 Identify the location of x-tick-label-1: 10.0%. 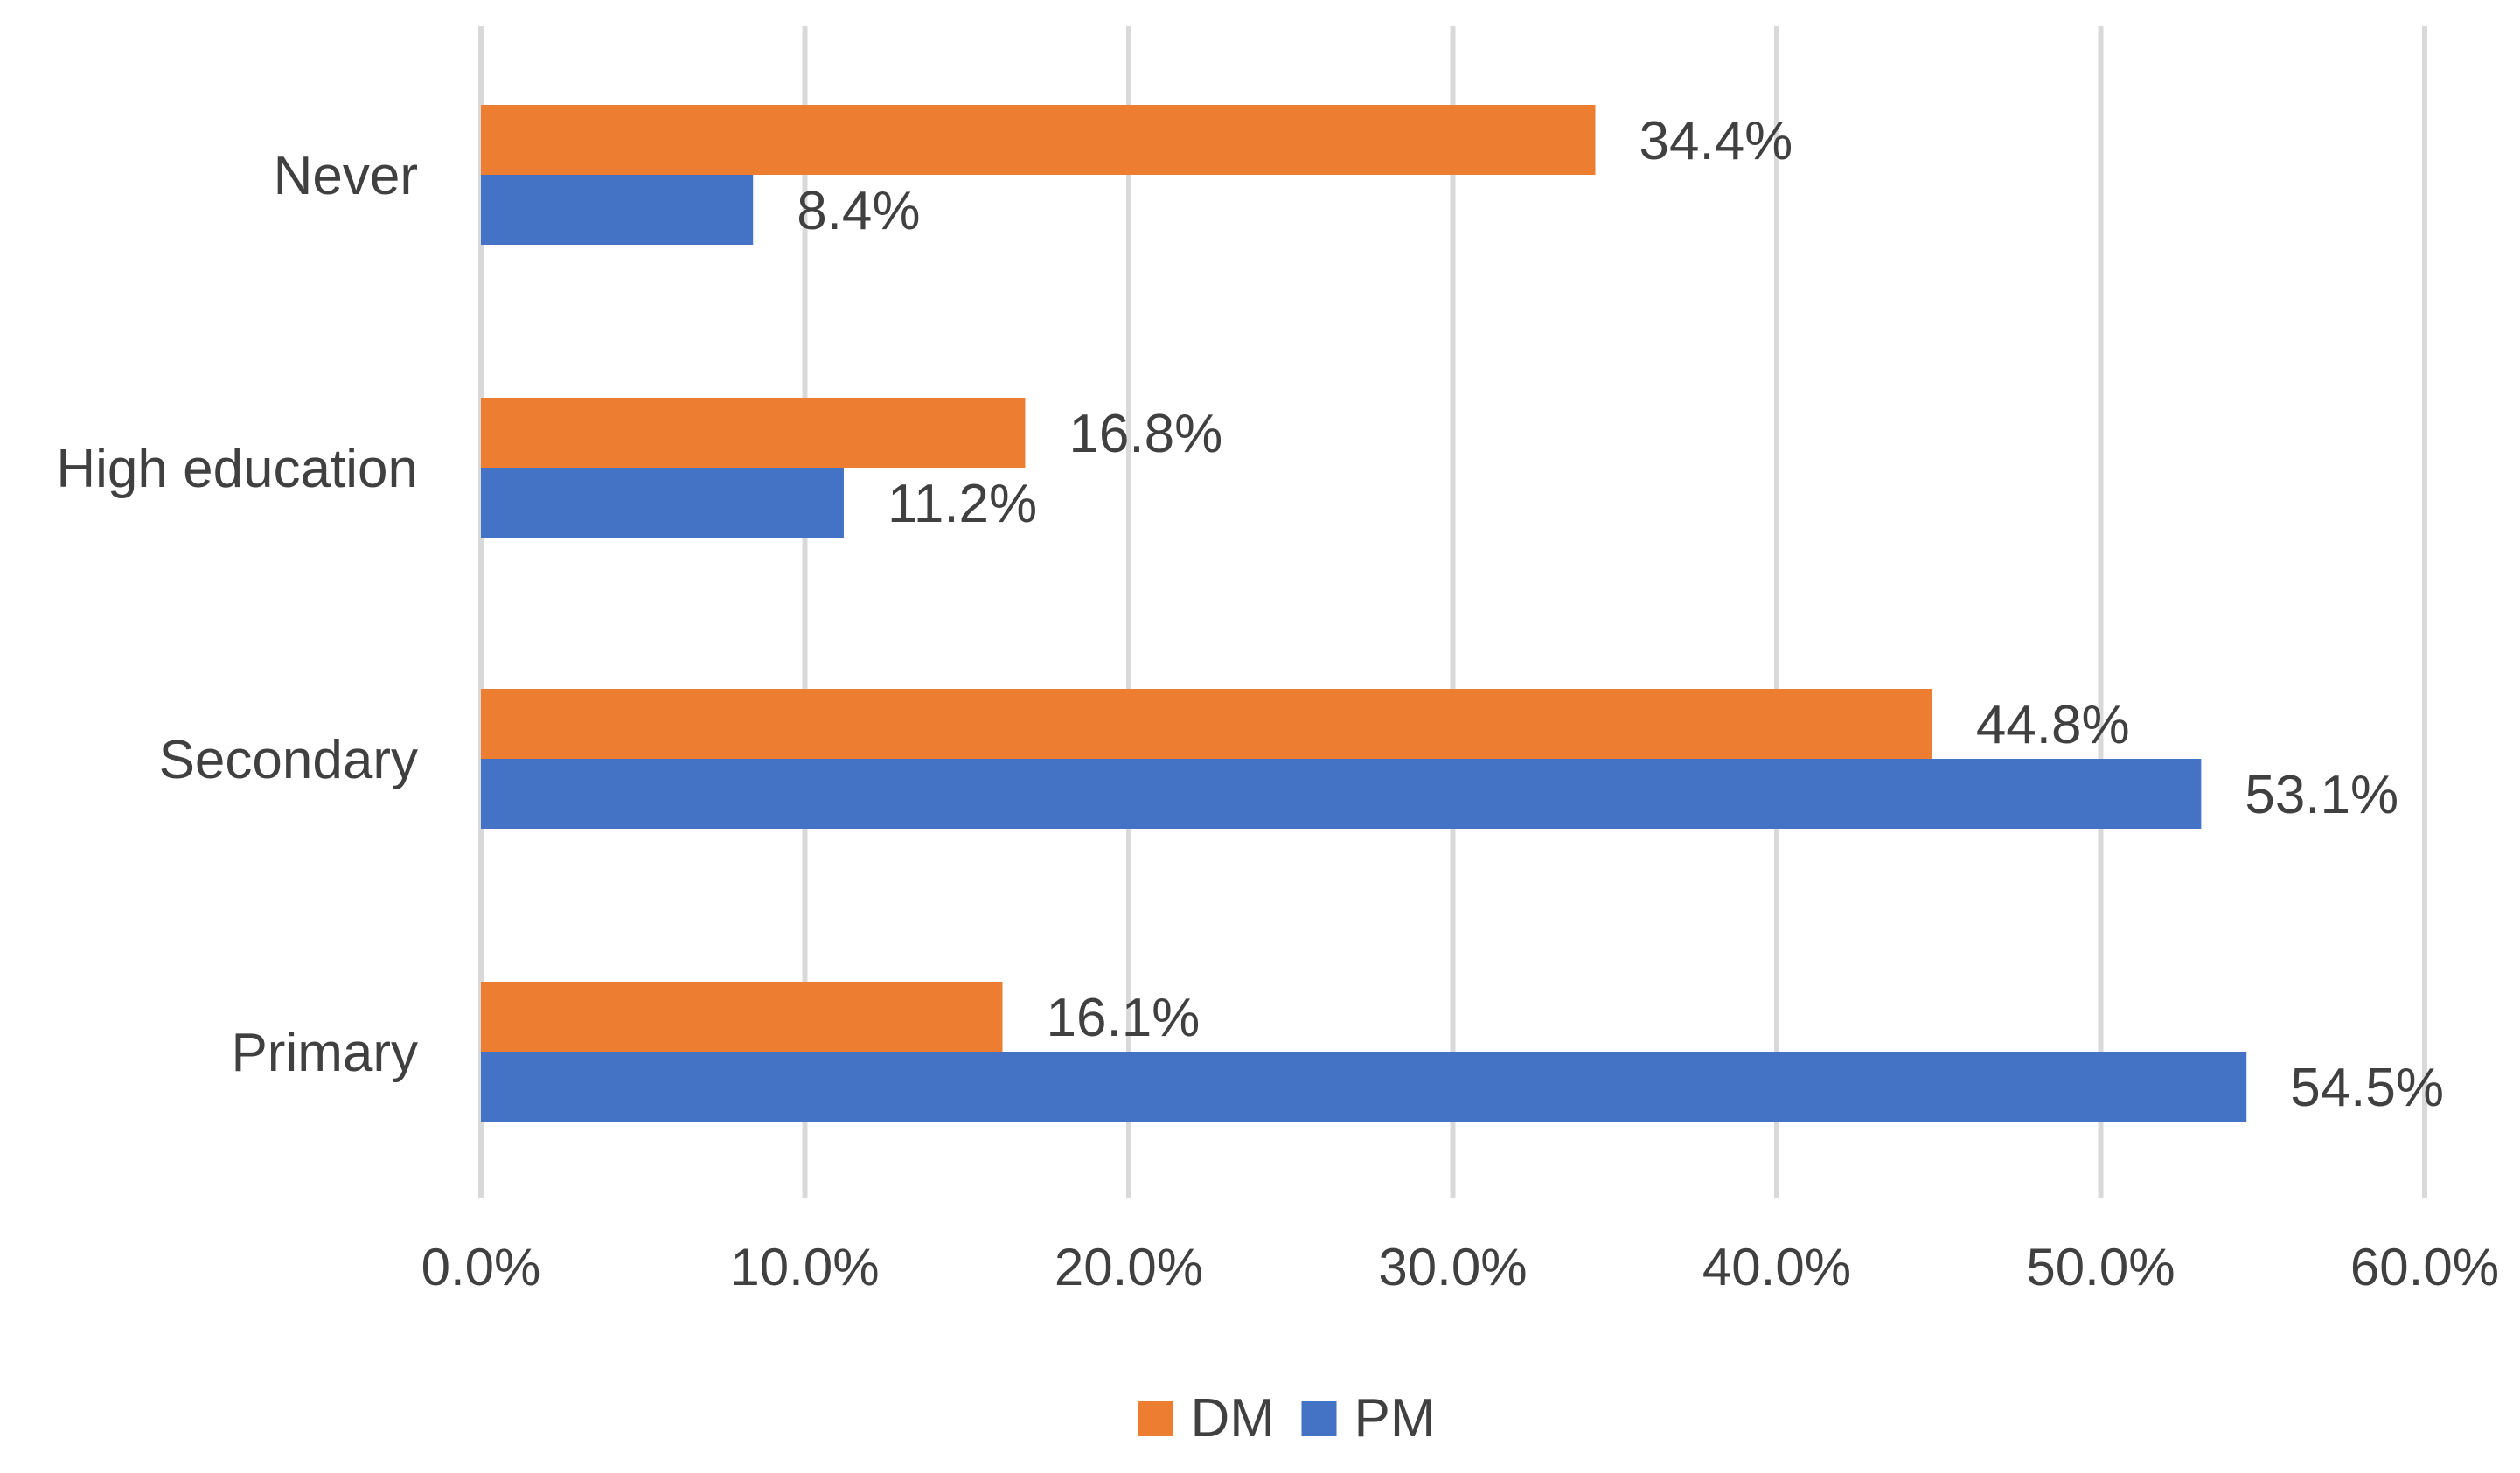
(804, 1267).